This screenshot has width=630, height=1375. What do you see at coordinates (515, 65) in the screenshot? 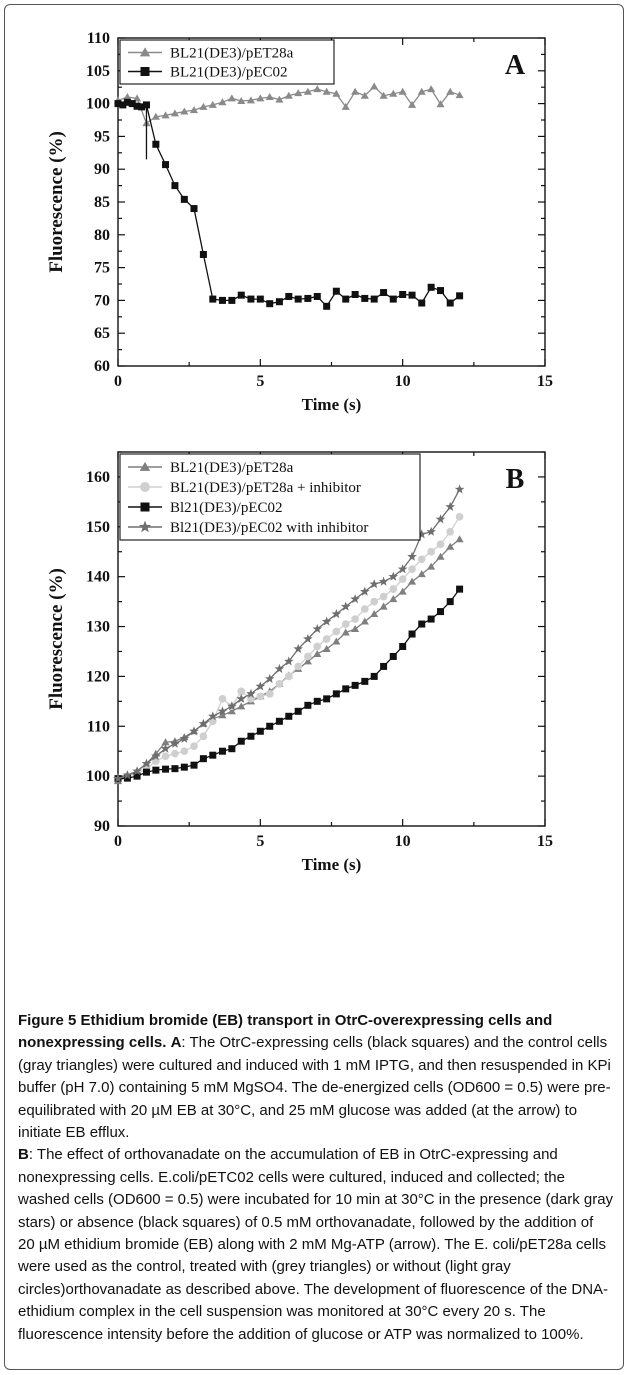
I see `panel-label: A` at bounding box center [515, 65].